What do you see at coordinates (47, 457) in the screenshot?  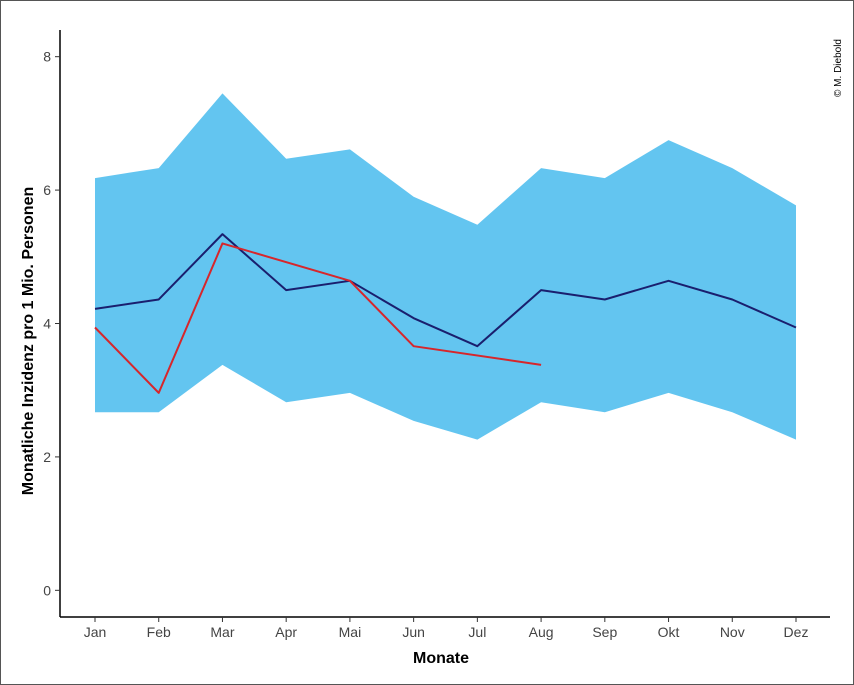 I see `y-tick-label: 2` at bounding box center [47, 457].